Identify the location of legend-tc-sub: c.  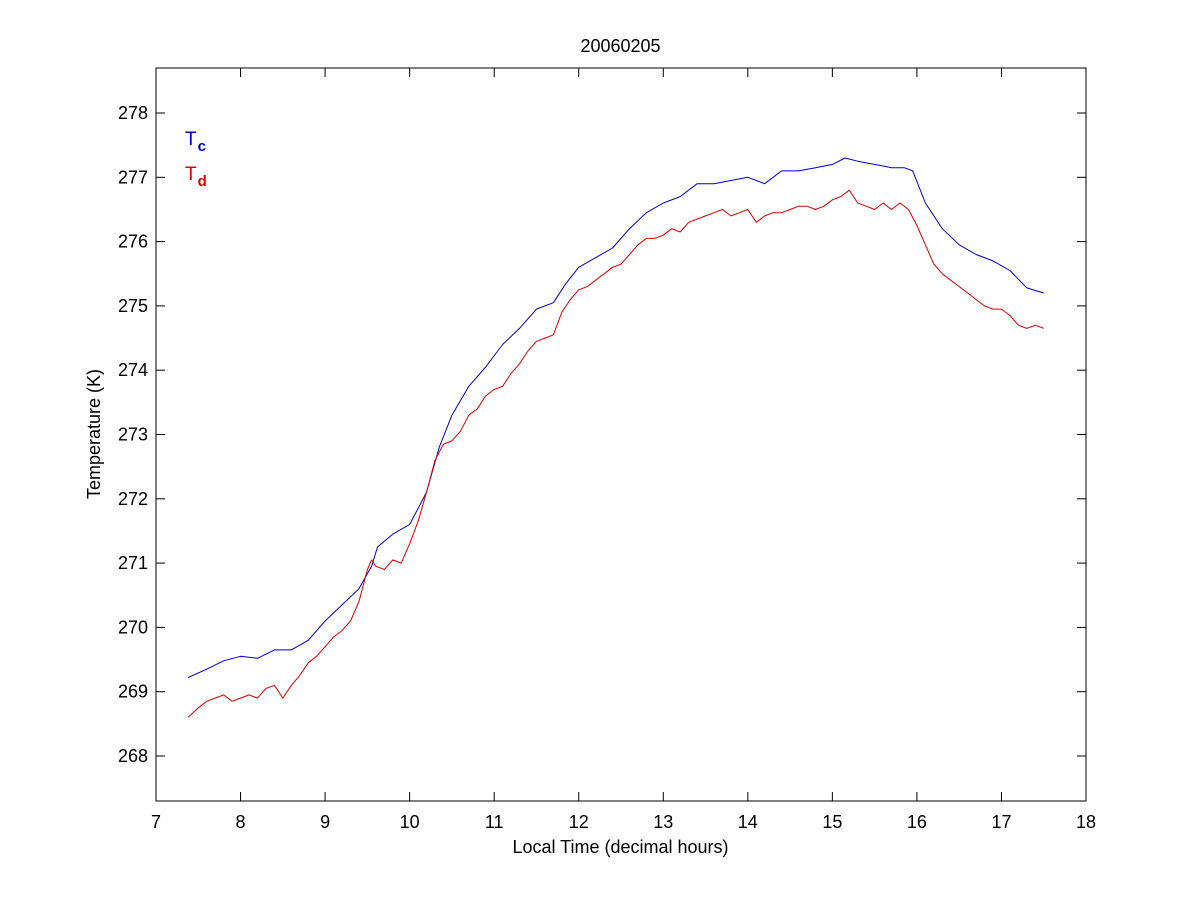
(202, 146).